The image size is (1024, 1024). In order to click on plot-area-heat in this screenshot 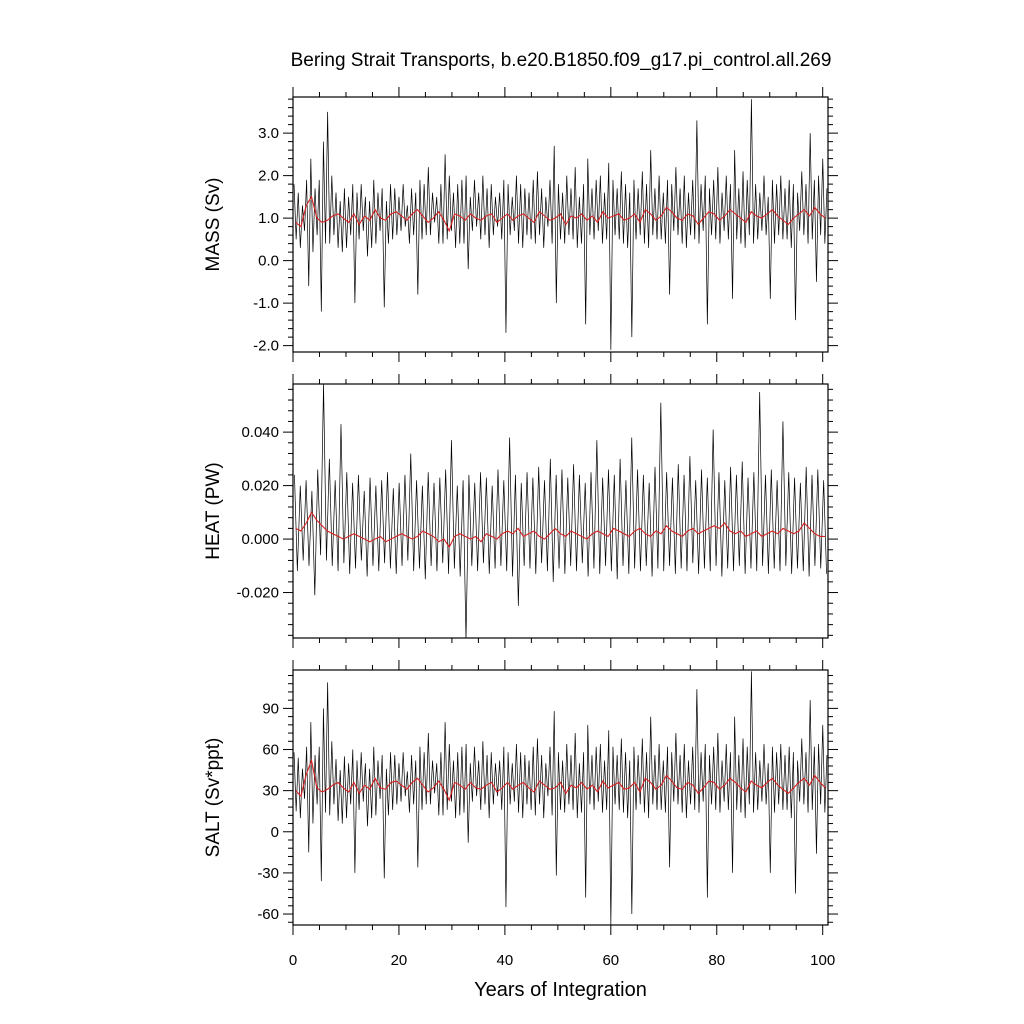, I will do `click(560, 512)`.